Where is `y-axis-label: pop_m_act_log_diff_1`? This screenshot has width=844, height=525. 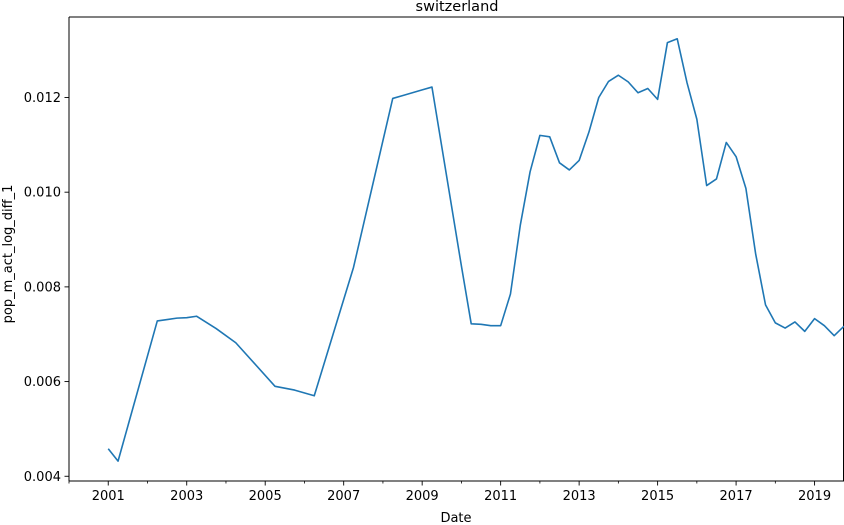
y-axis-label: pop_m_act_log_diff_1 is located at coordinates (8, 254).